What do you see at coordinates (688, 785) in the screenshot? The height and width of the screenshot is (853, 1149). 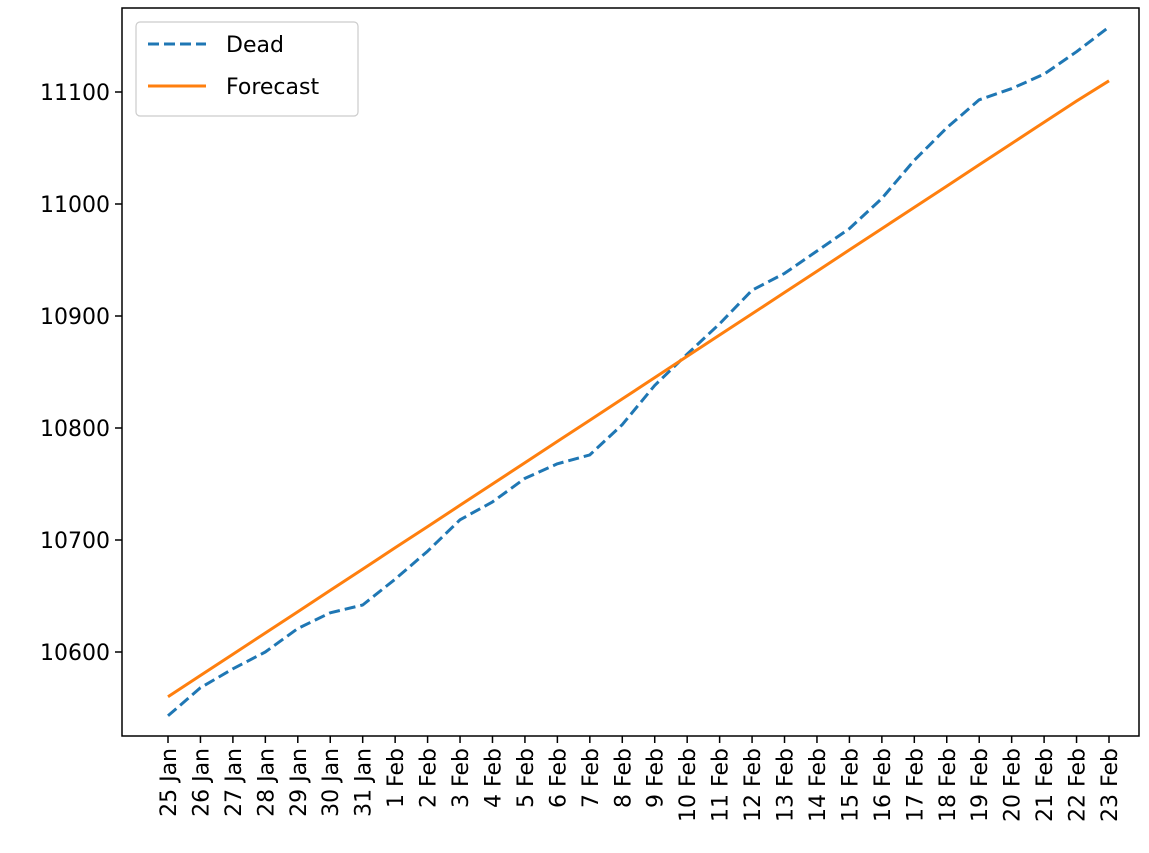 I see `x-tick-label: 10 Feb` at bounding box center [688, 785].